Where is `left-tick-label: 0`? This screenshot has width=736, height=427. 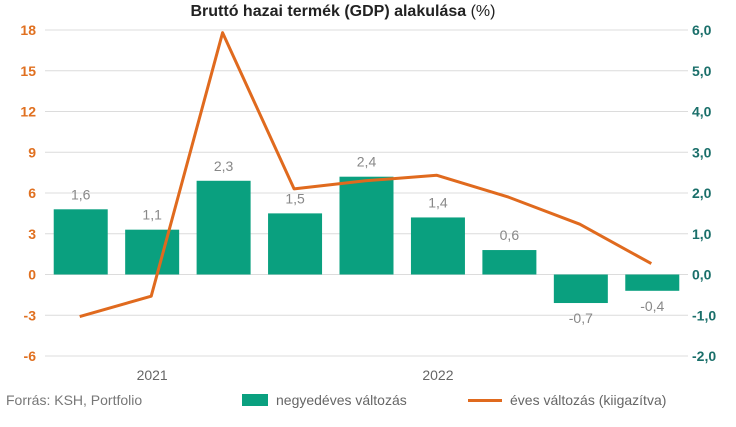
left-tick-label: 0 is located at coordinates (32, 275).